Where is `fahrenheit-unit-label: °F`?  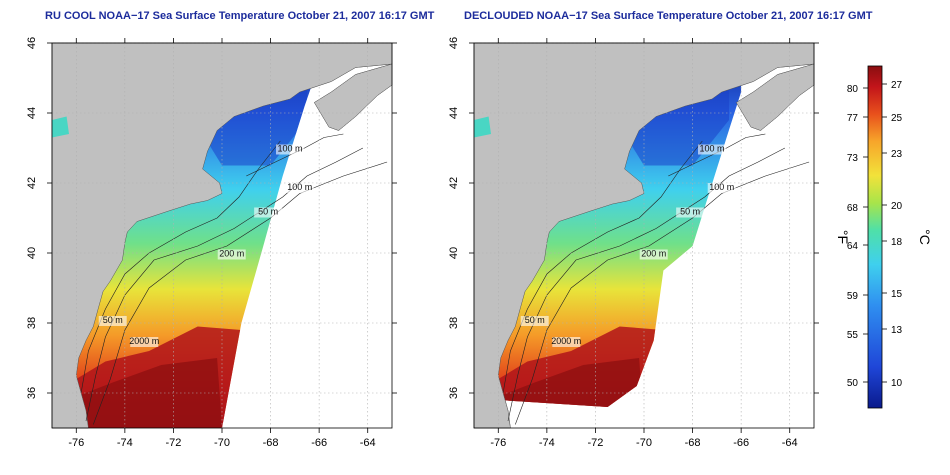 fahrenheit-unit-label: °F is located at coordinates (843, 237).